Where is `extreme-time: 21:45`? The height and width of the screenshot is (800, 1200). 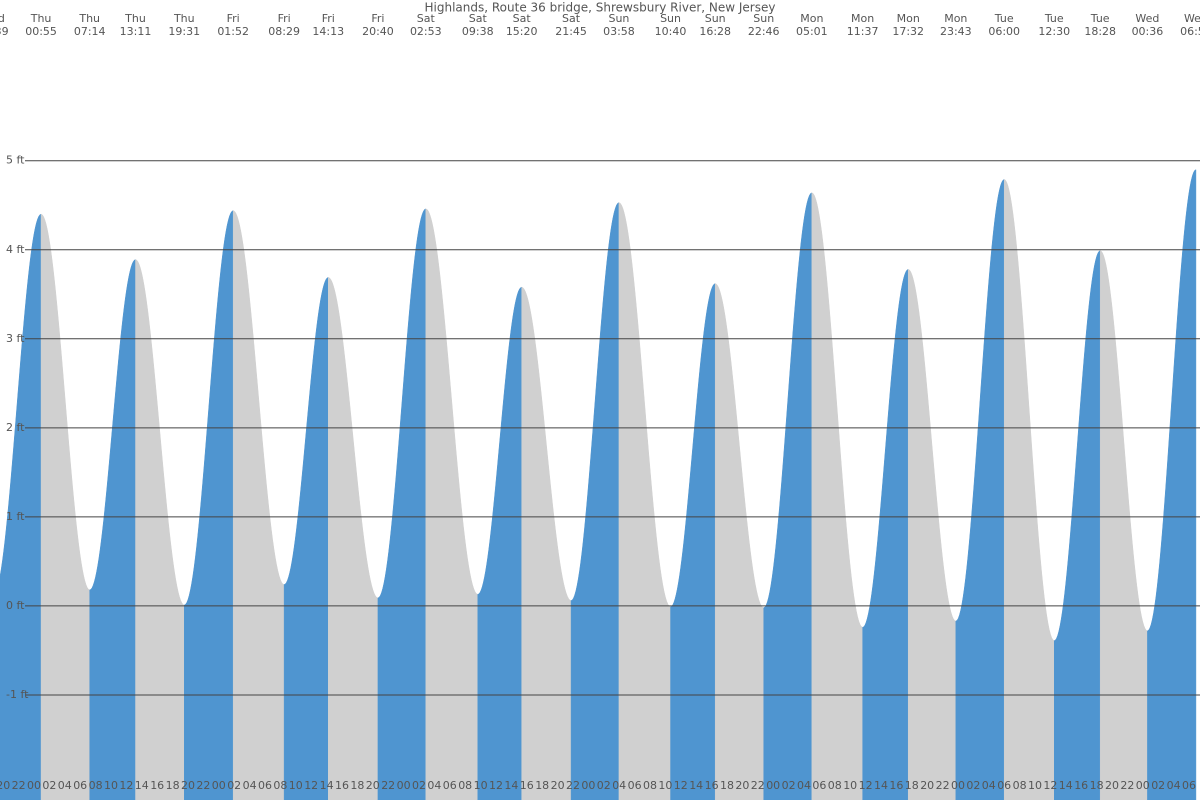 extreme-time: 21:45 is located at coordinates (571, 31).